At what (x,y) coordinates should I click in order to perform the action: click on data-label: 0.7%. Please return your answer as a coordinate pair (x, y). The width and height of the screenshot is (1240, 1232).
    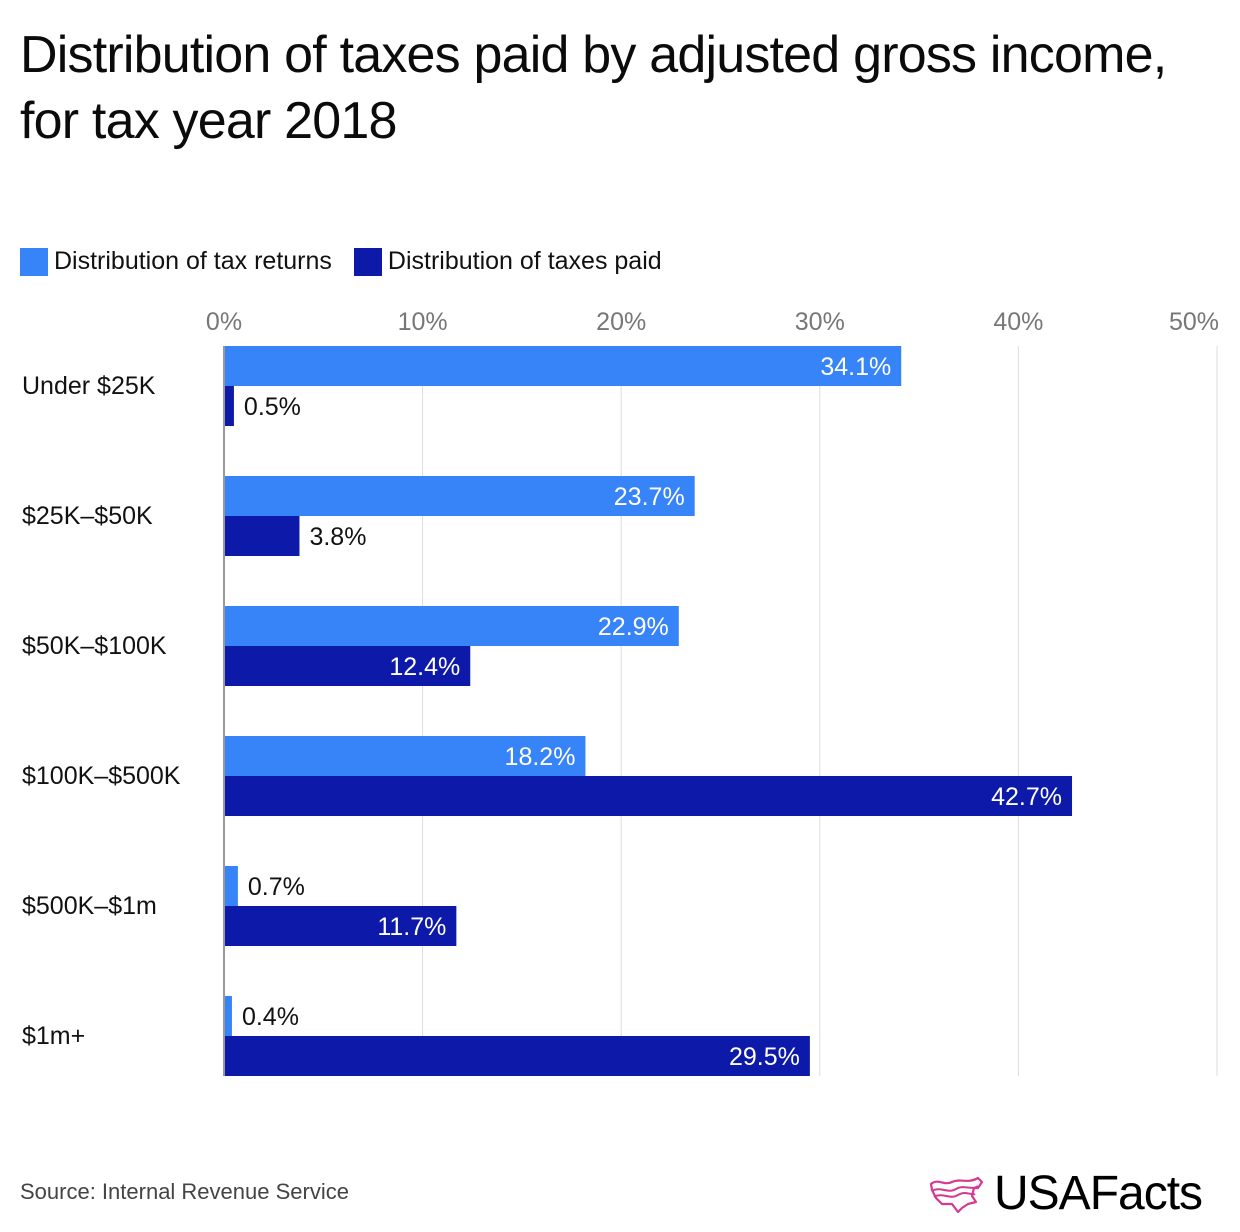
    Looking at the image, I should click on (276, 887).